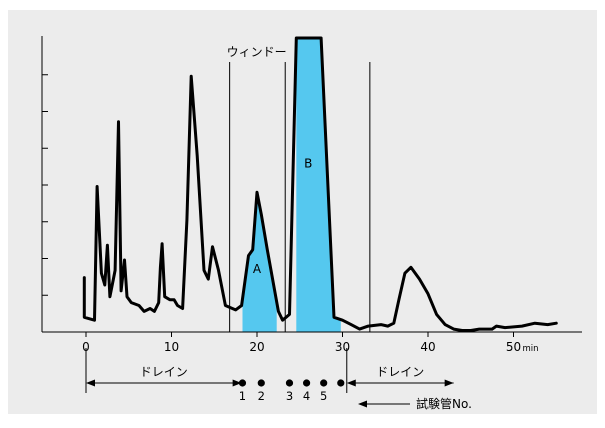 The width and height of the screenshot is (605, 428). Describe the element at coordinates (323, 396) in the screenshot. I see `tube-number-5: 5` at that location.